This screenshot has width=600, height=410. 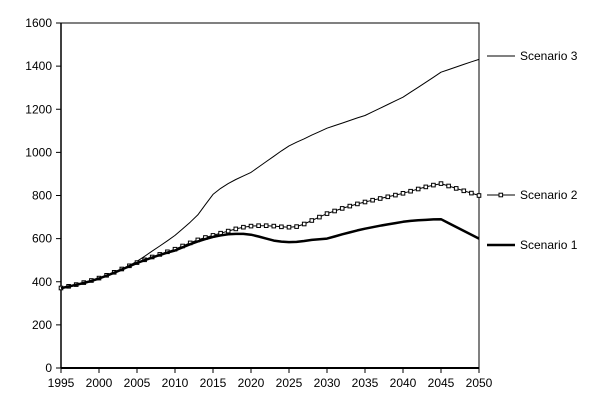 What do you see at coordinates (137, 383) in the screenshot?
I see `x-axis-tick-label: 2005` at bounding box center [137, 383].